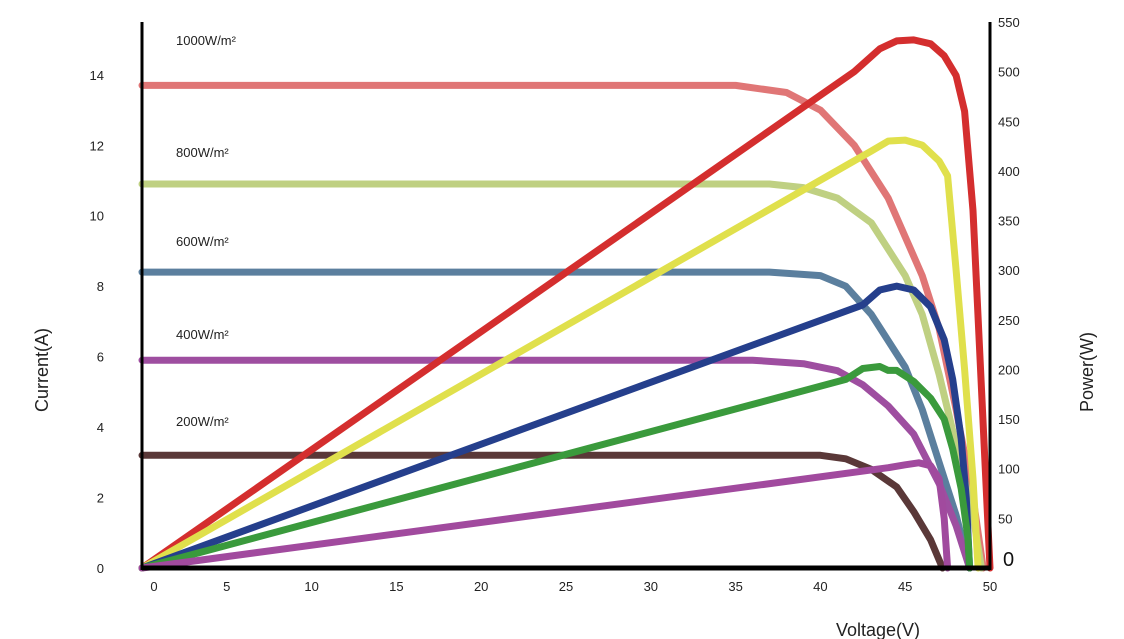  What do you see at coordinates (651, 586) in the screenshot?
I see `x-tick-label: 30` at bounding box center [651, 586].